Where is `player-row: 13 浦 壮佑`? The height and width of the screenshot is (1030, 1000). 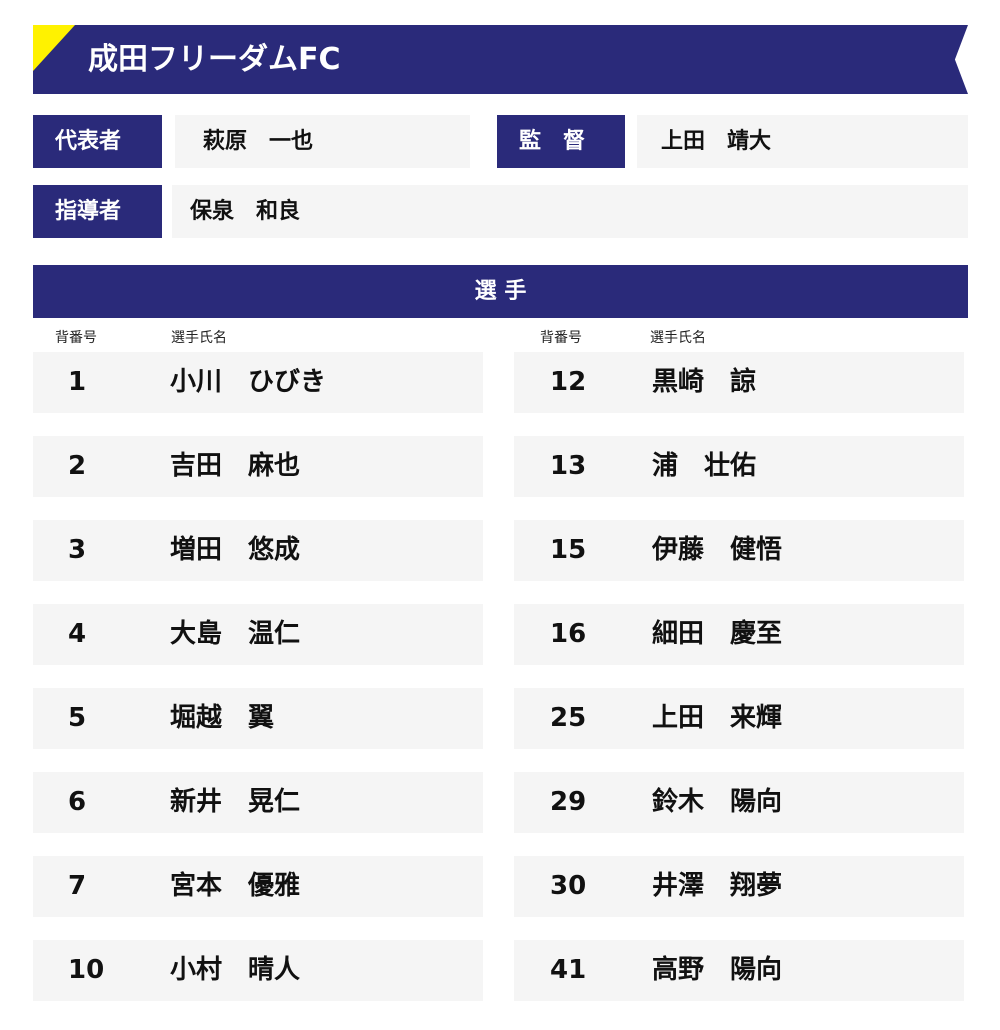 player-row: 13 浦 壮佑 is located at coordinates (739, 466).